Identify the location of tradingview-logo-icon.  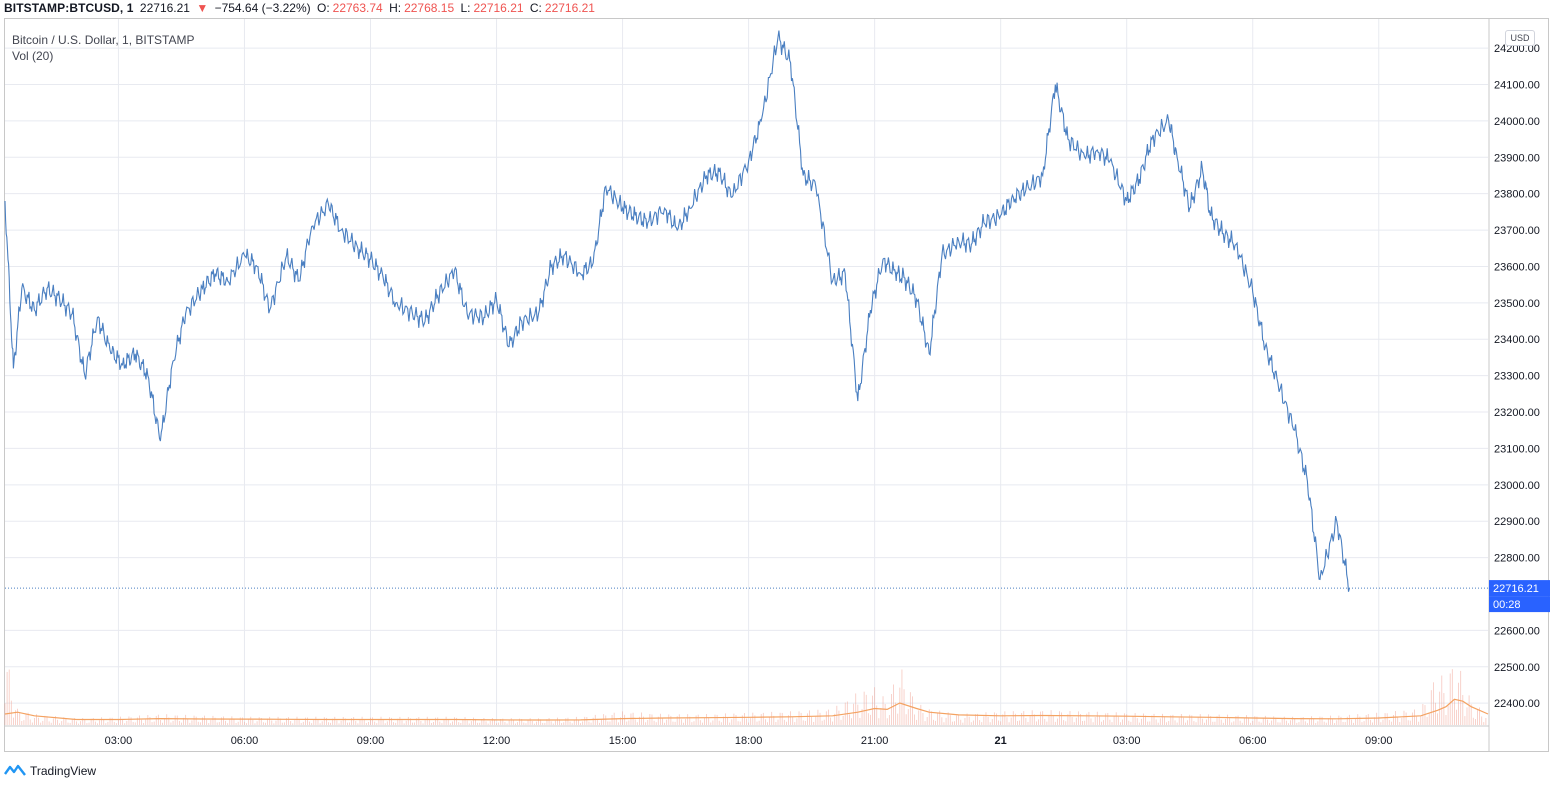
(15, 770).